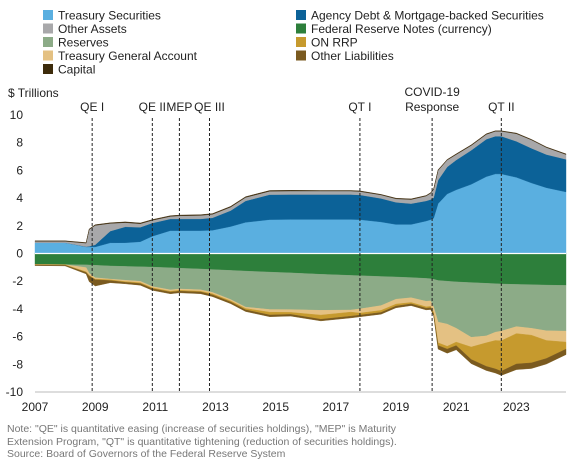  I want to click on annotation-qt-i: QT I, so click(359, 246).